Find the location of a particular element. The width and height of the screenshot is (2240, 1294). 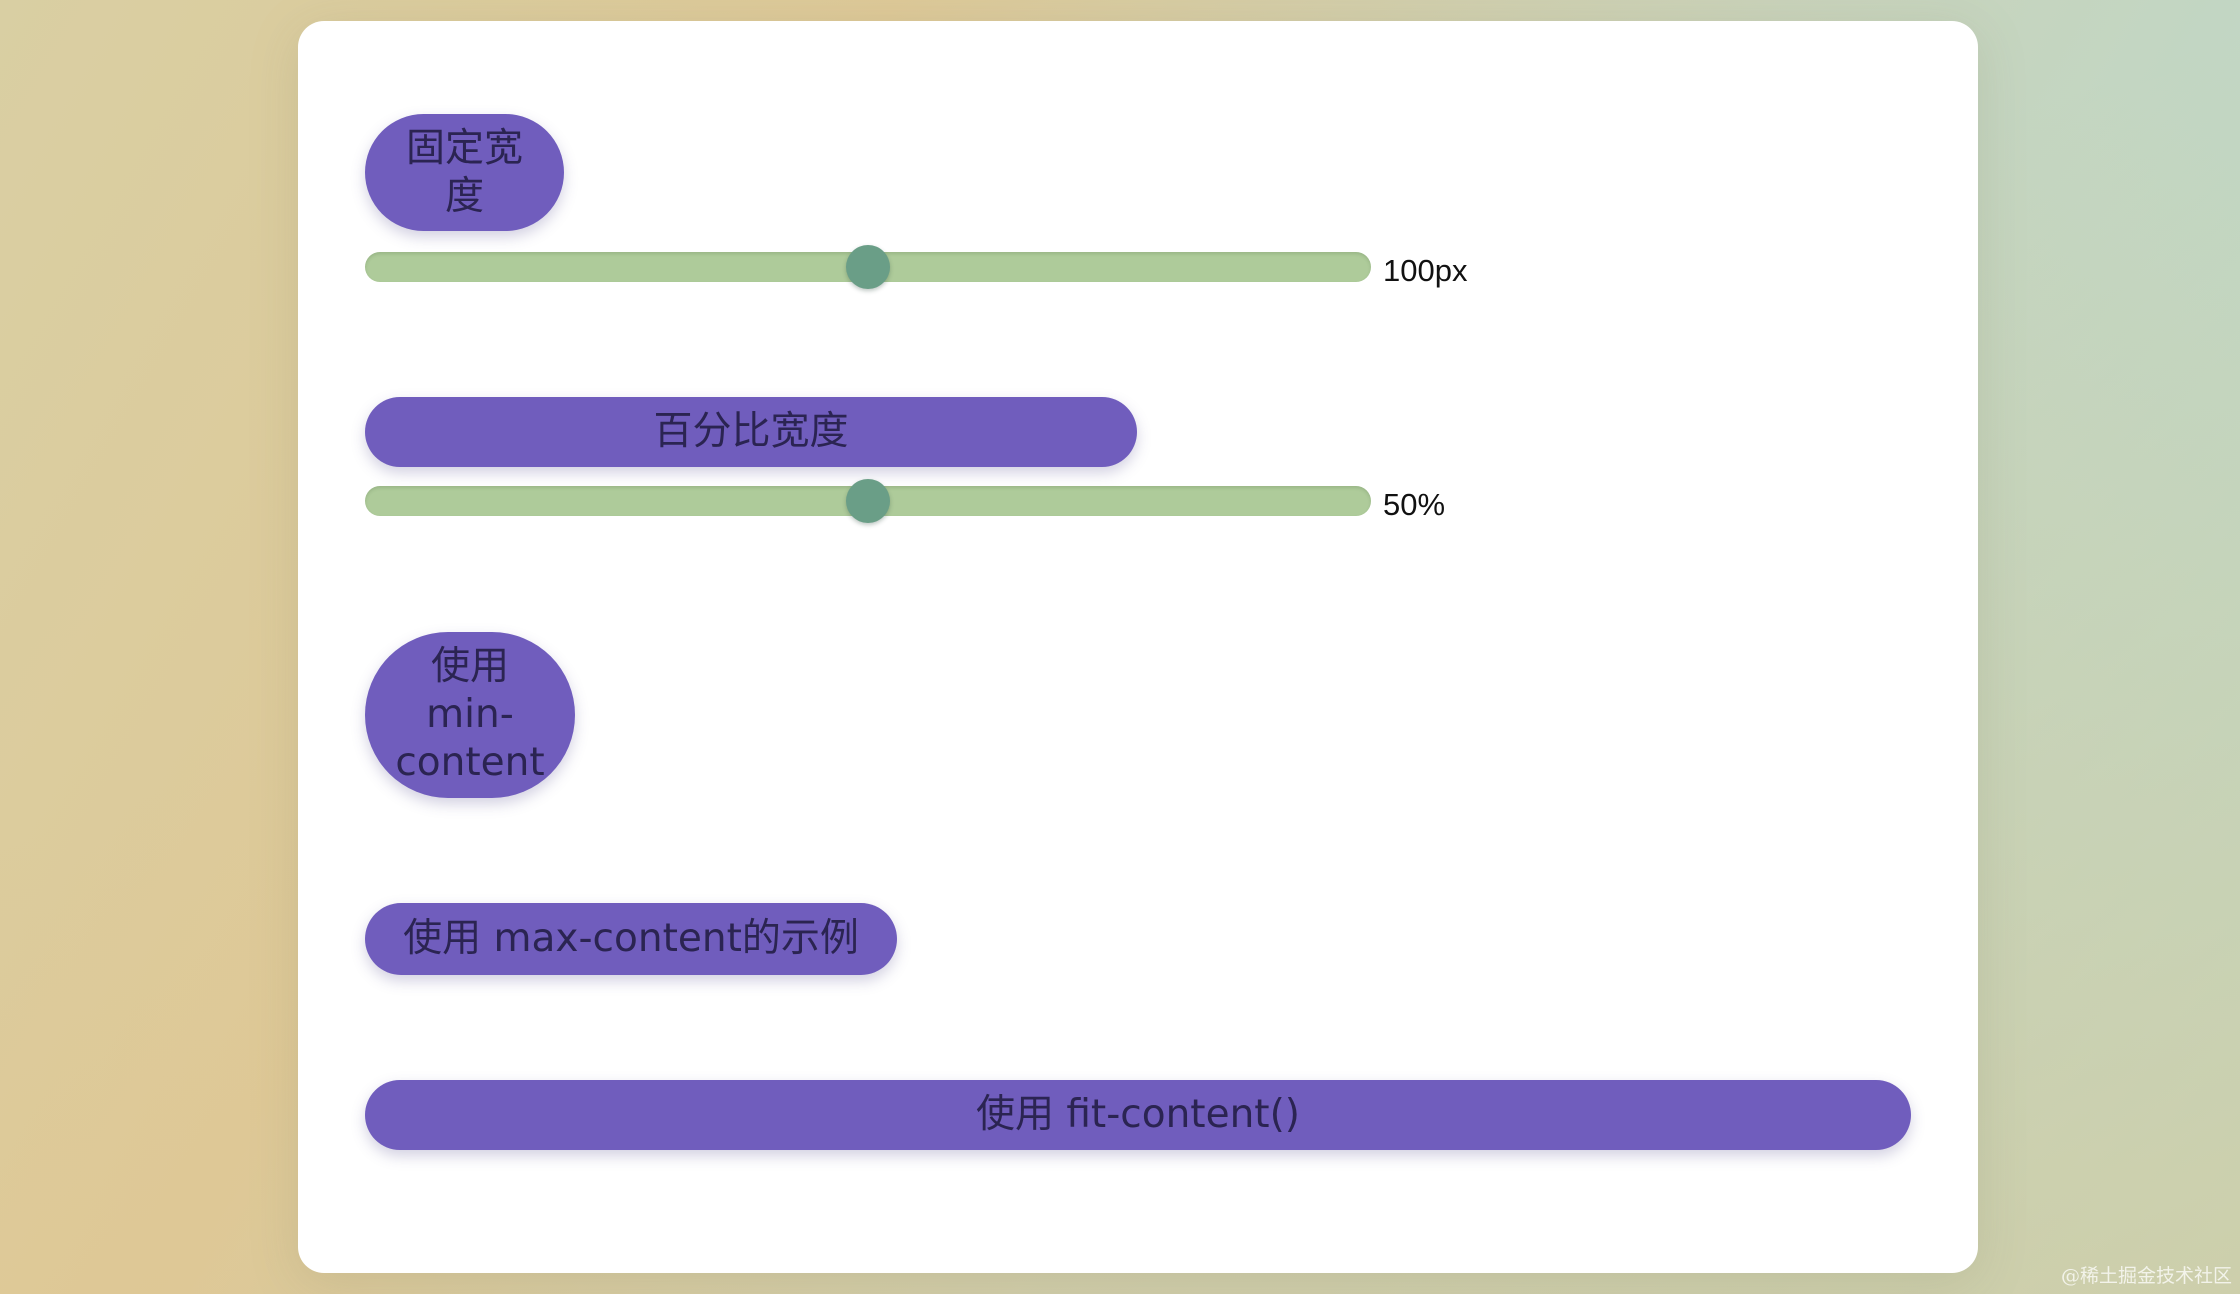

max-content-label: 使用 max-content的示例 is located at coordinates (631, 938).